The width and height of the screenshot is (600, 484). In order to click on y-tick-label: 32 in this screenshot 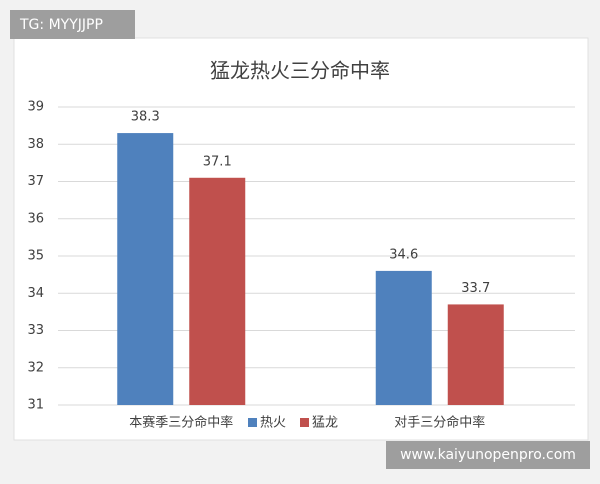, I will do `click(35, 367)`.